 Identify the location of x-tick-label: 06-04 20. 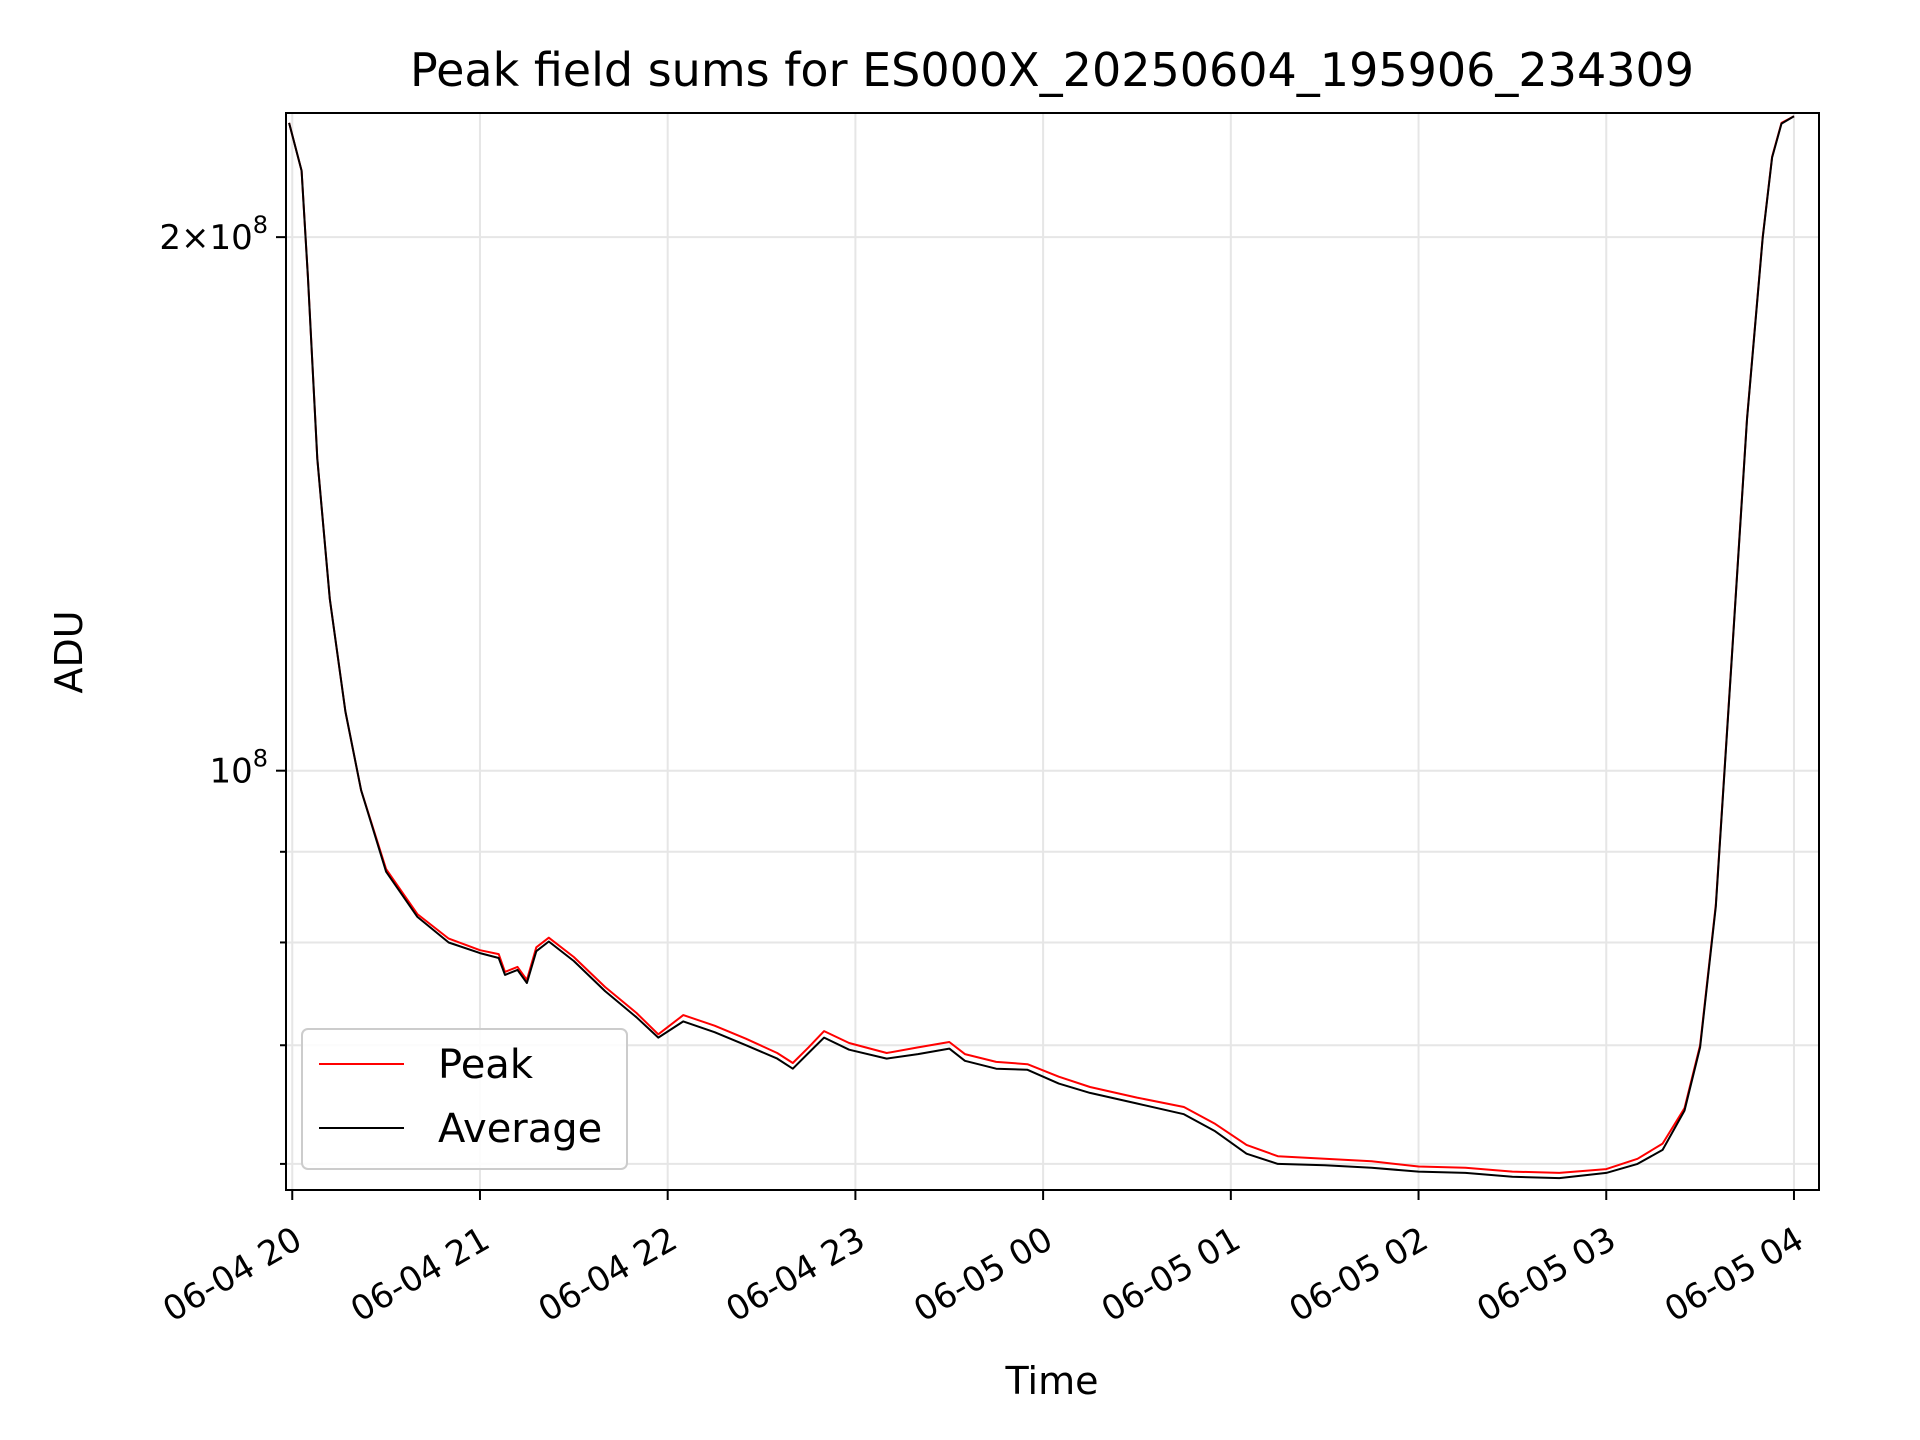
(232, 1274).